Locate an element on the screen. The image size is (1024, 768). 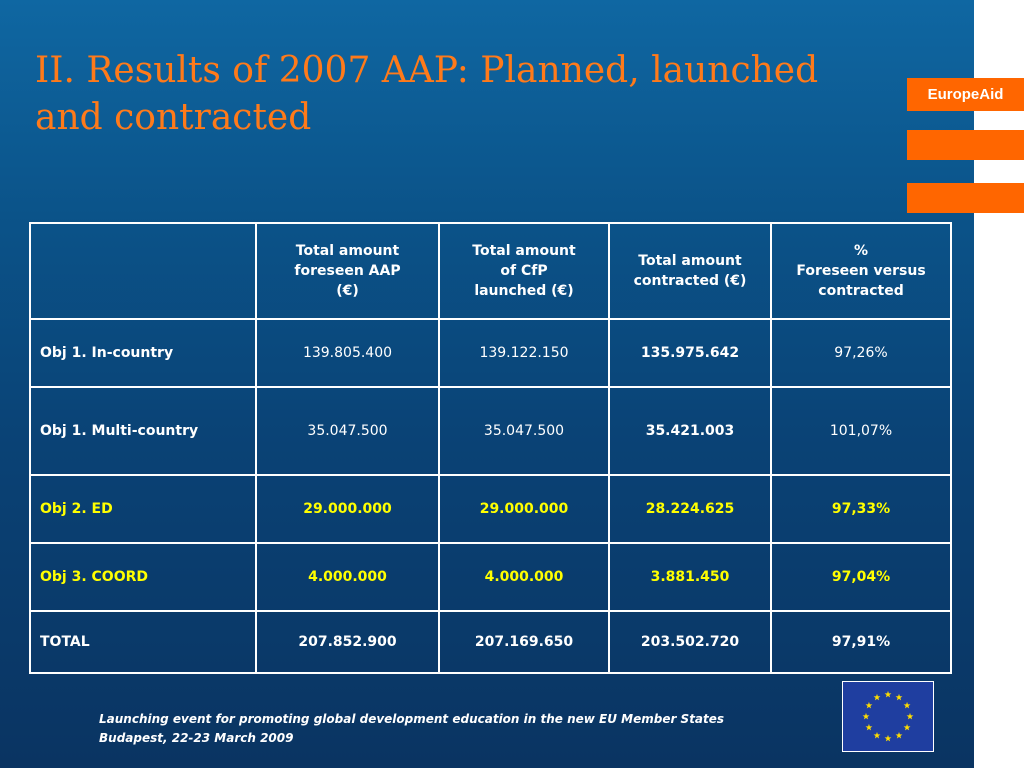
cell-contracted: 135.975.642 is located at coordinates (690, 353).